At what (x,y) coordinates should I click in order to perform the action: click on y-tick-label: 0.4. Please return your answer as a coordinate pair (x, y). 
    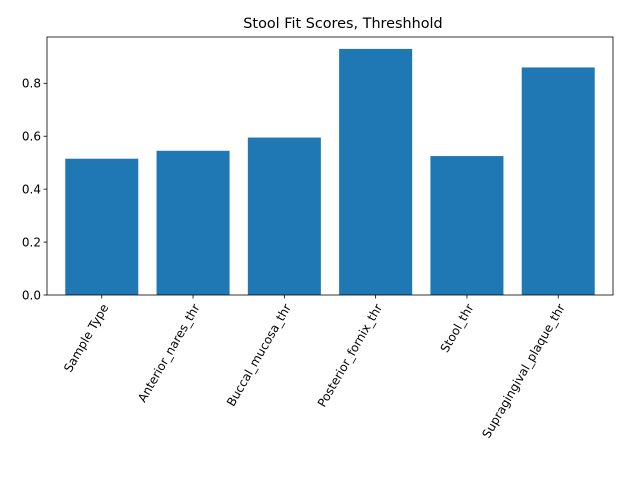
    Looking at the image, I should click on (31, 189).